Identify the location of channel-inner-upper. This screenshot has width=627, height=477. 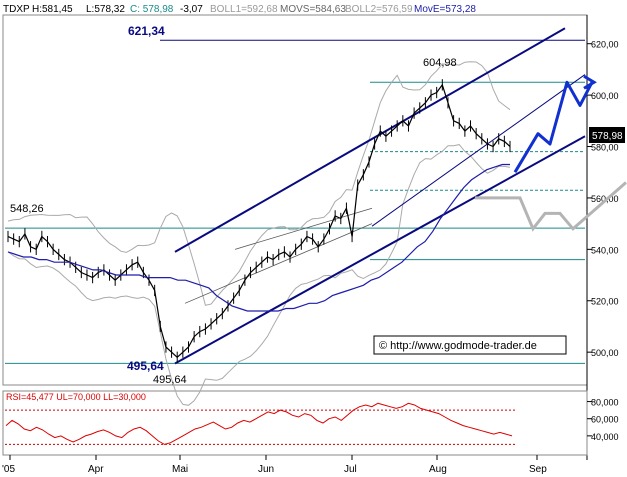
(303, 228).